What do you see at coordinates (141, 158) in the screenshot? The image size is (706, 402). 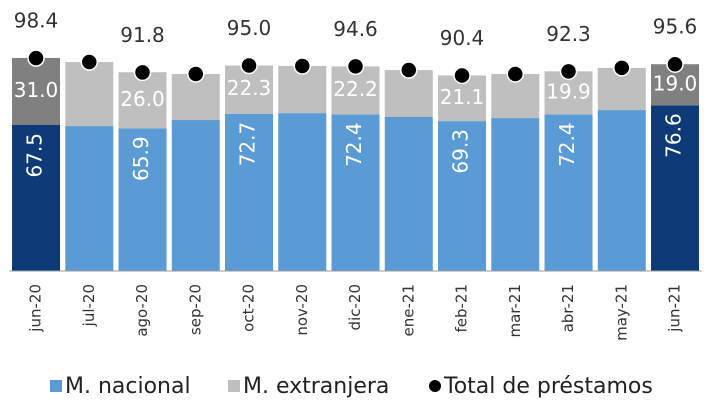 I see `bar-label: 65.9` at bounding box center [141, 158].